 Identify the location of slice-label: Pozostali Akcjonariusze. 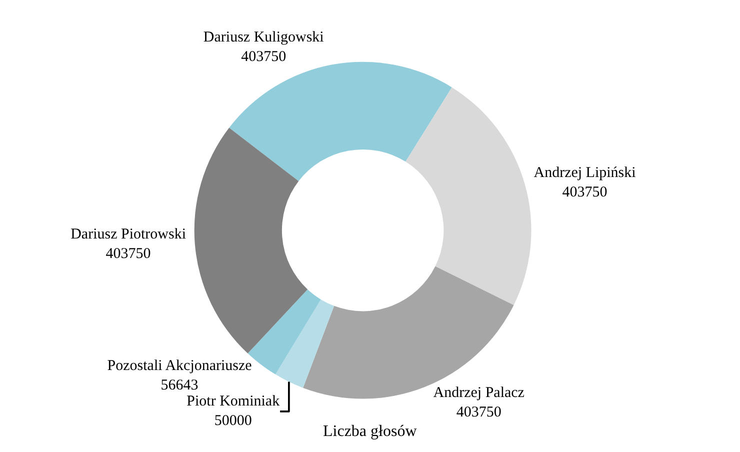
(179, 366).